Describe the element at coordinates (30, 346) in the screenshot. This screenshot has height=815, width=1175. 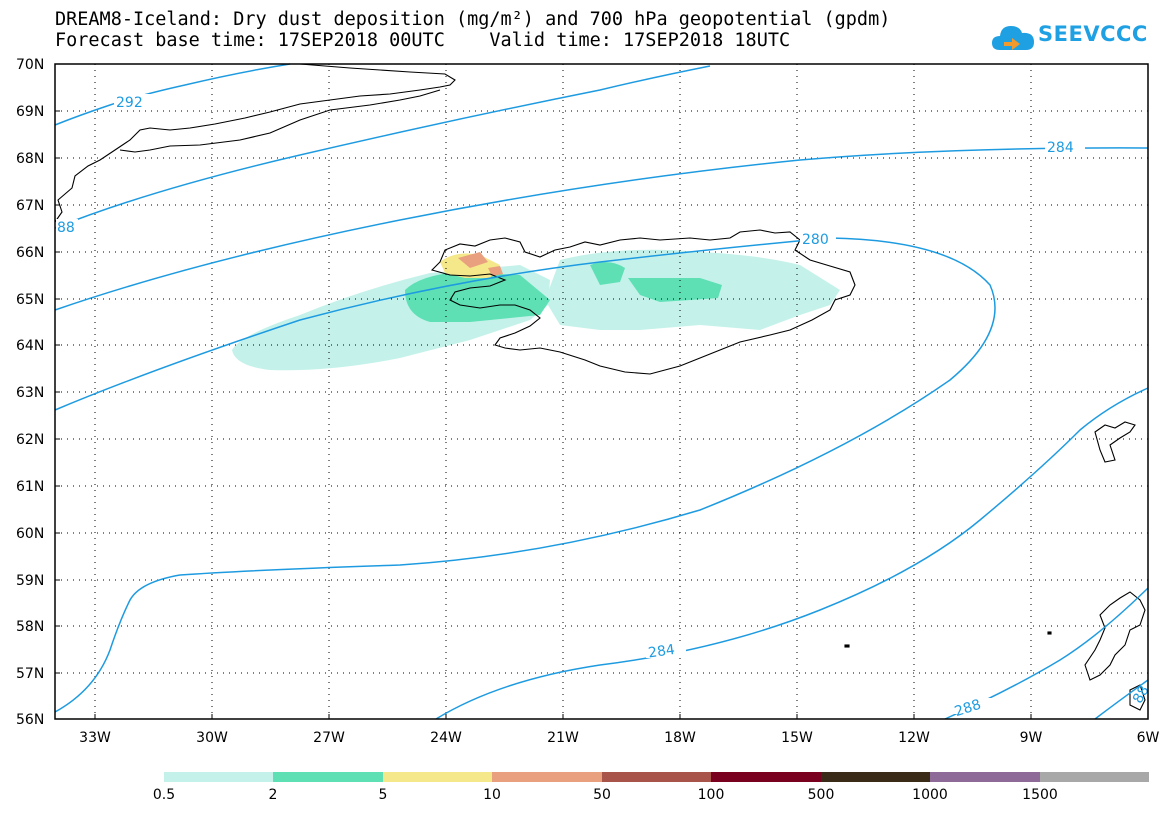
I see `lat-label: 64N` at that location.